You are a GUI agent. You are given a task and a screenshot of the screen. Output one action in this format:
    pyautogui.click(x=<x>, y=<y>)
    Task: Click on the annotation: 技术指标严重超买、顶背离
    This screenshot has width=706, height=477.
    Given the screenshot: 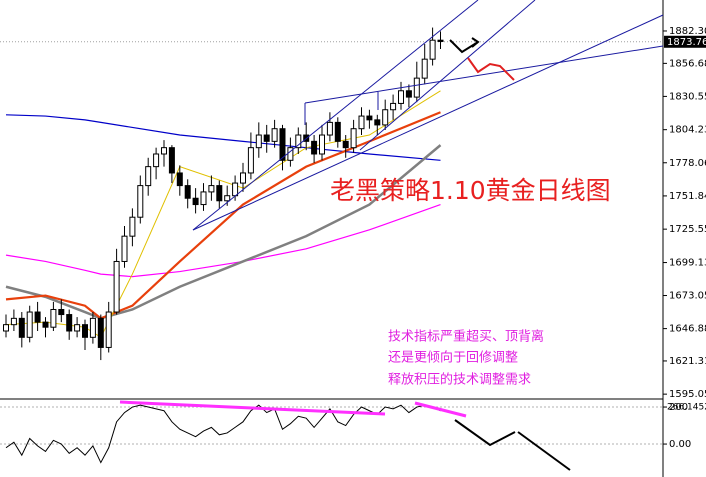 What is the action you would take?
    pyautogui.click(x=466, y=337)
    